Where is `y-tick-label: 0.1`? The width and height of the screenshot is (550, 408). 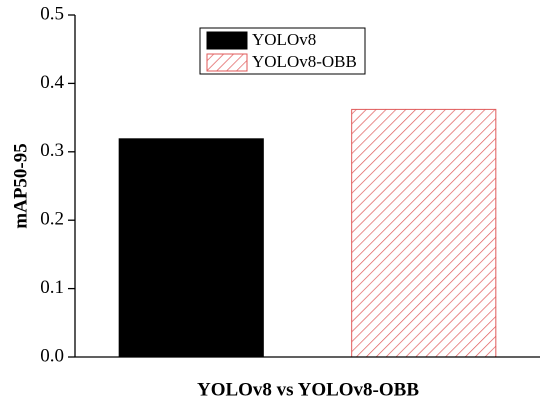 y-tick-label: 0.1 is located at coordinates (52, 287).